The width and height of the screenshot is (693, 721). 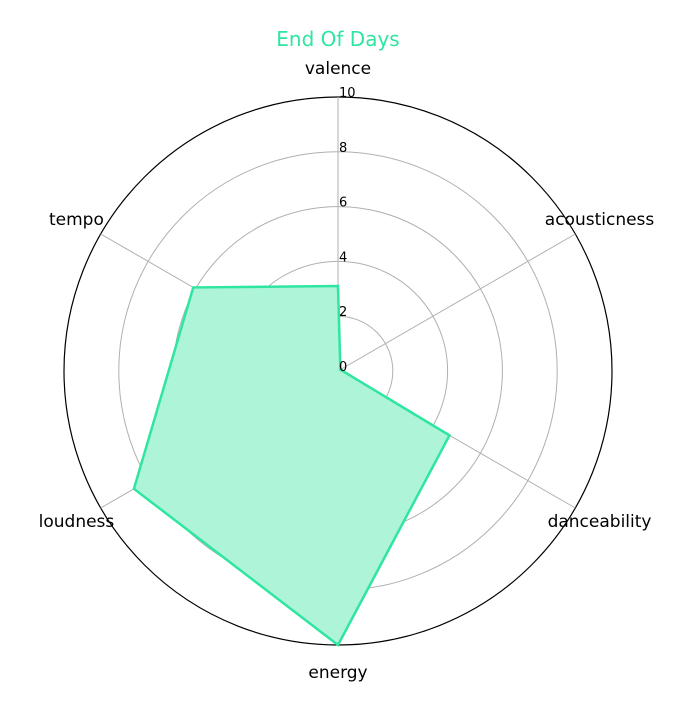 I want to click on r-tick-label: 10, so click(x=347, y=93).